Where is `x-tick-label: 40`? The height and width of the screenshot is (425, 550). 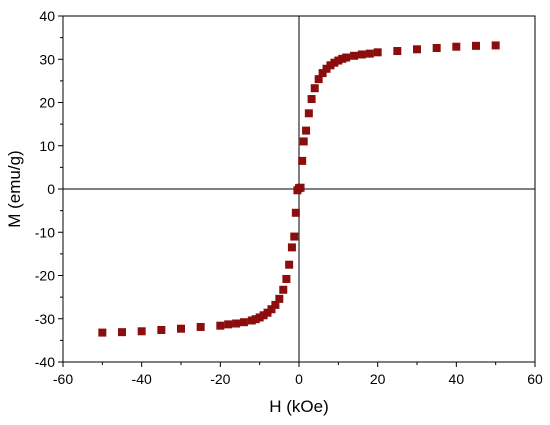
x-tick-label: 40 is located at coordinates (457, 379).